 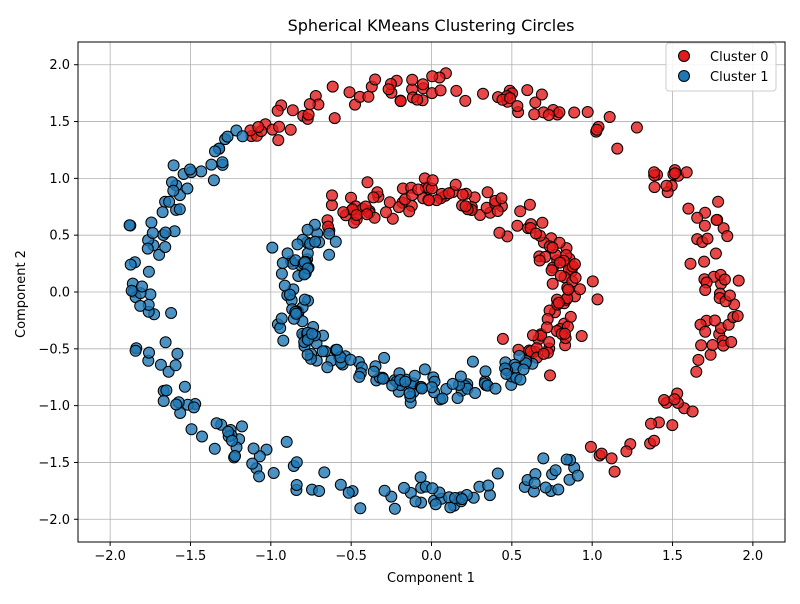 I want to click on legend-label-cluster-0: Cluster 0, so click(x=739, y=57).